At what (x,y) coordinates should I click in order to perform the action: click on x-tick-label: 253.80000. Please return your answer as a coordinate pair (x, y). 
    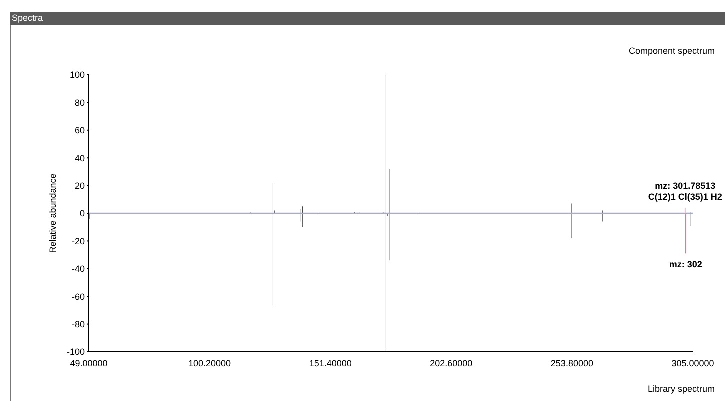
    Looking at the image, I should click on (572, 363).